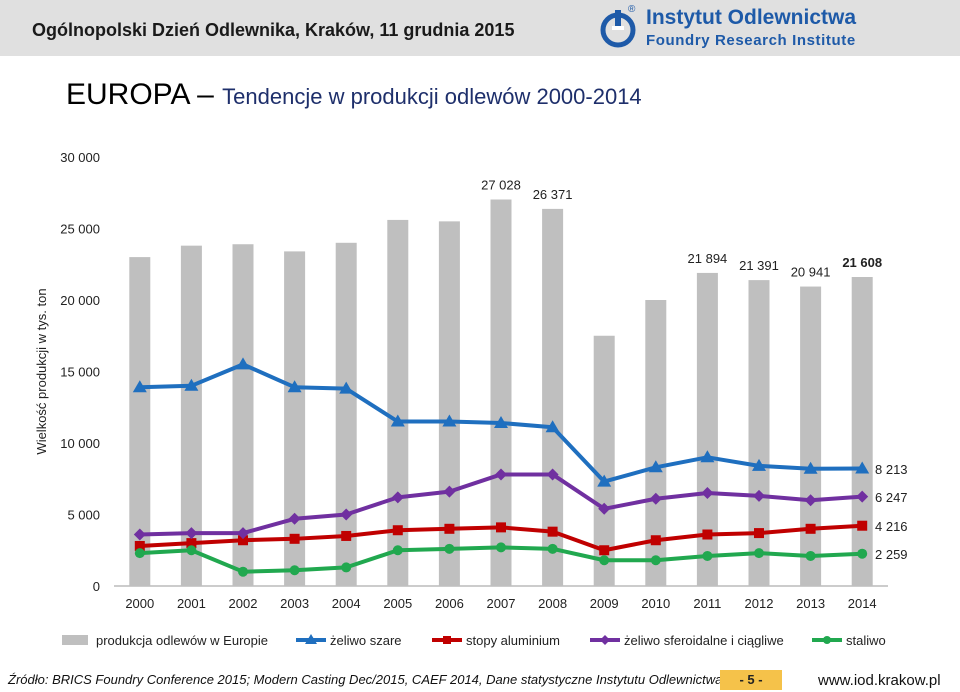 The image size is (960, 692). Describe the element at coordinates (553, 194) in the screenshot. I see `bar-data-label: 26 371` at that location.